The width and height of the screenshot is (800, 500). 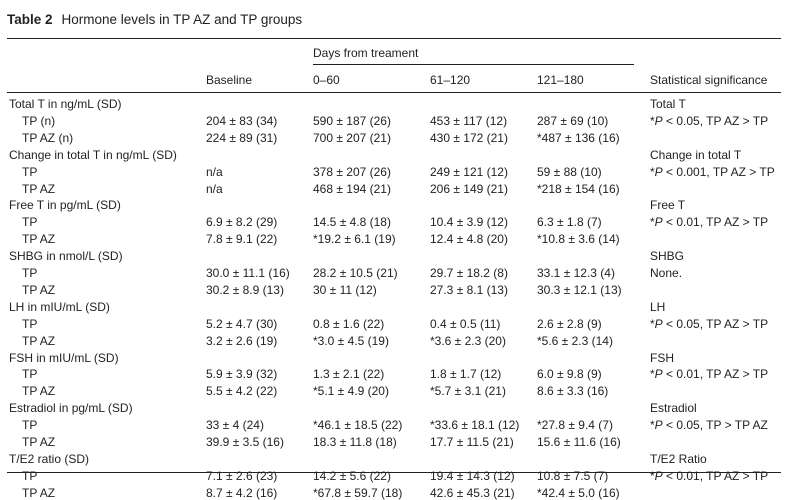 What do you see at coordinates (245, 289) in the screenshot?
I see `value-baseline: 30.2 ± 8.9 (13)` at bounding box center [245, 289].